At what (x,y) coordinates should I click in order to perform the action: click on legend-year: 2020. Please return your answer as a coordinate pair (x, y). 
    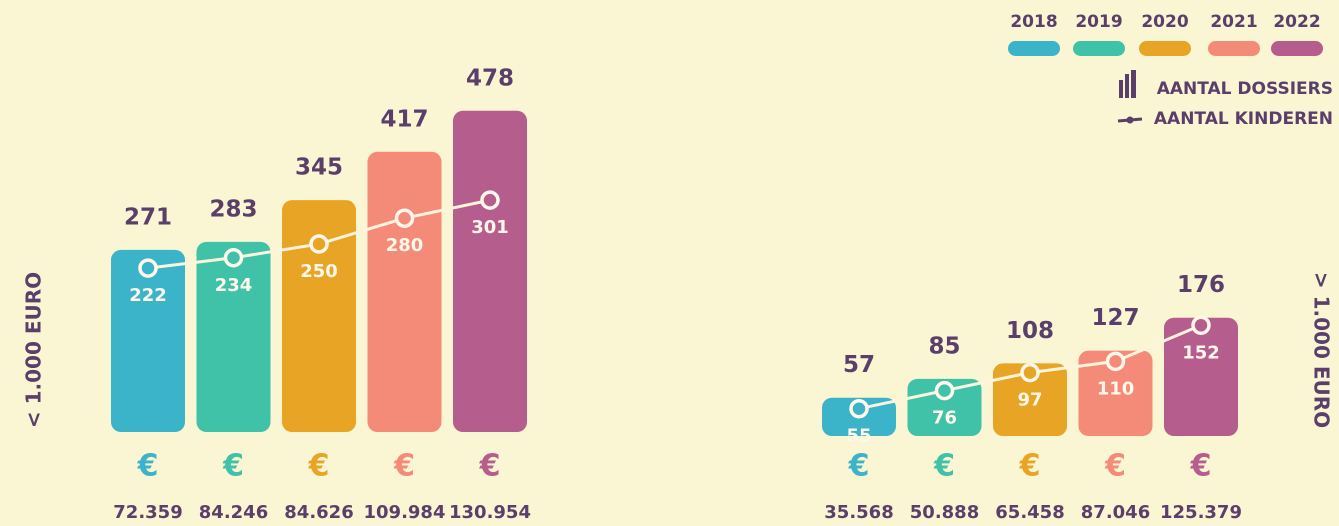
    Looking at the image, I should click on (1164, 22).